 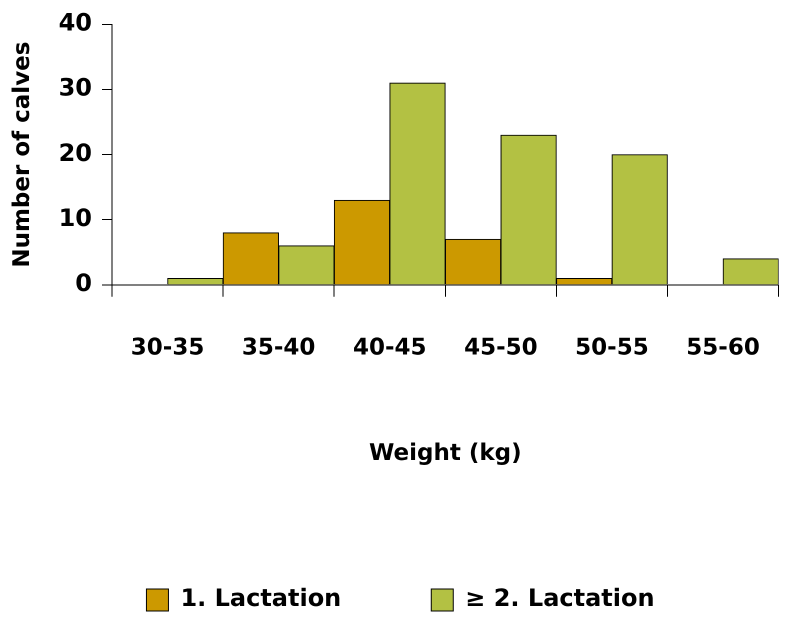 What do you see at coordinates (21, 155) in the screenshot?
I see `y-axis-title: Number of calves` at bounding box center [21, 155].